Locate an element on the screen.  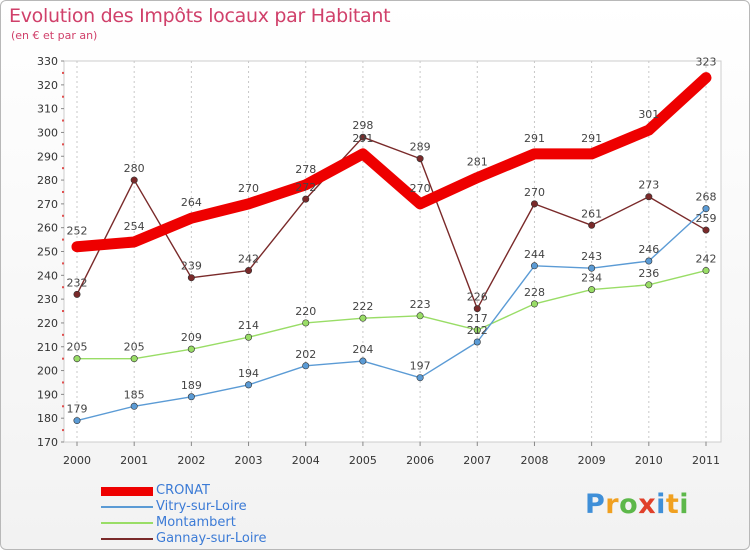
x-tick-label: 2000 is located at coordinates (77, 460).